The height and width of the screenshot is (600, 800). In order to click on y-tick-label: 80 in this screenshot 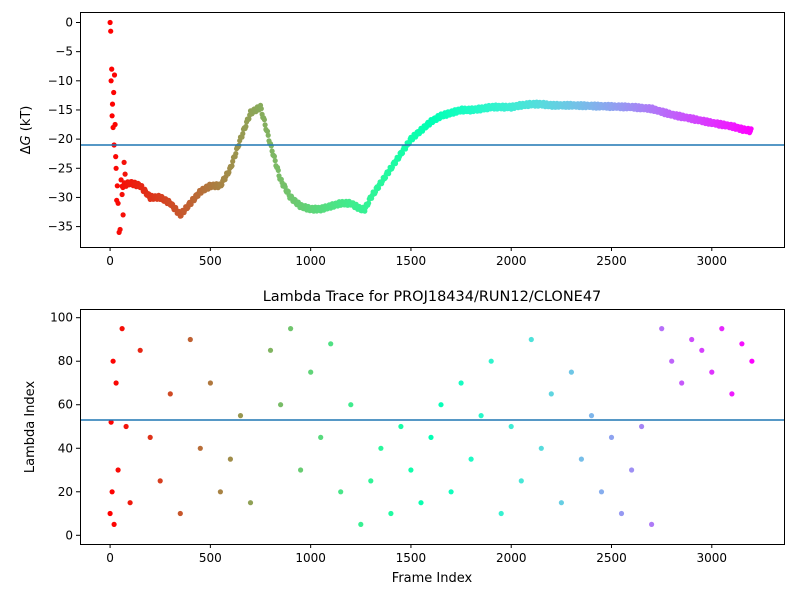, I will do `click(65, 361)`.